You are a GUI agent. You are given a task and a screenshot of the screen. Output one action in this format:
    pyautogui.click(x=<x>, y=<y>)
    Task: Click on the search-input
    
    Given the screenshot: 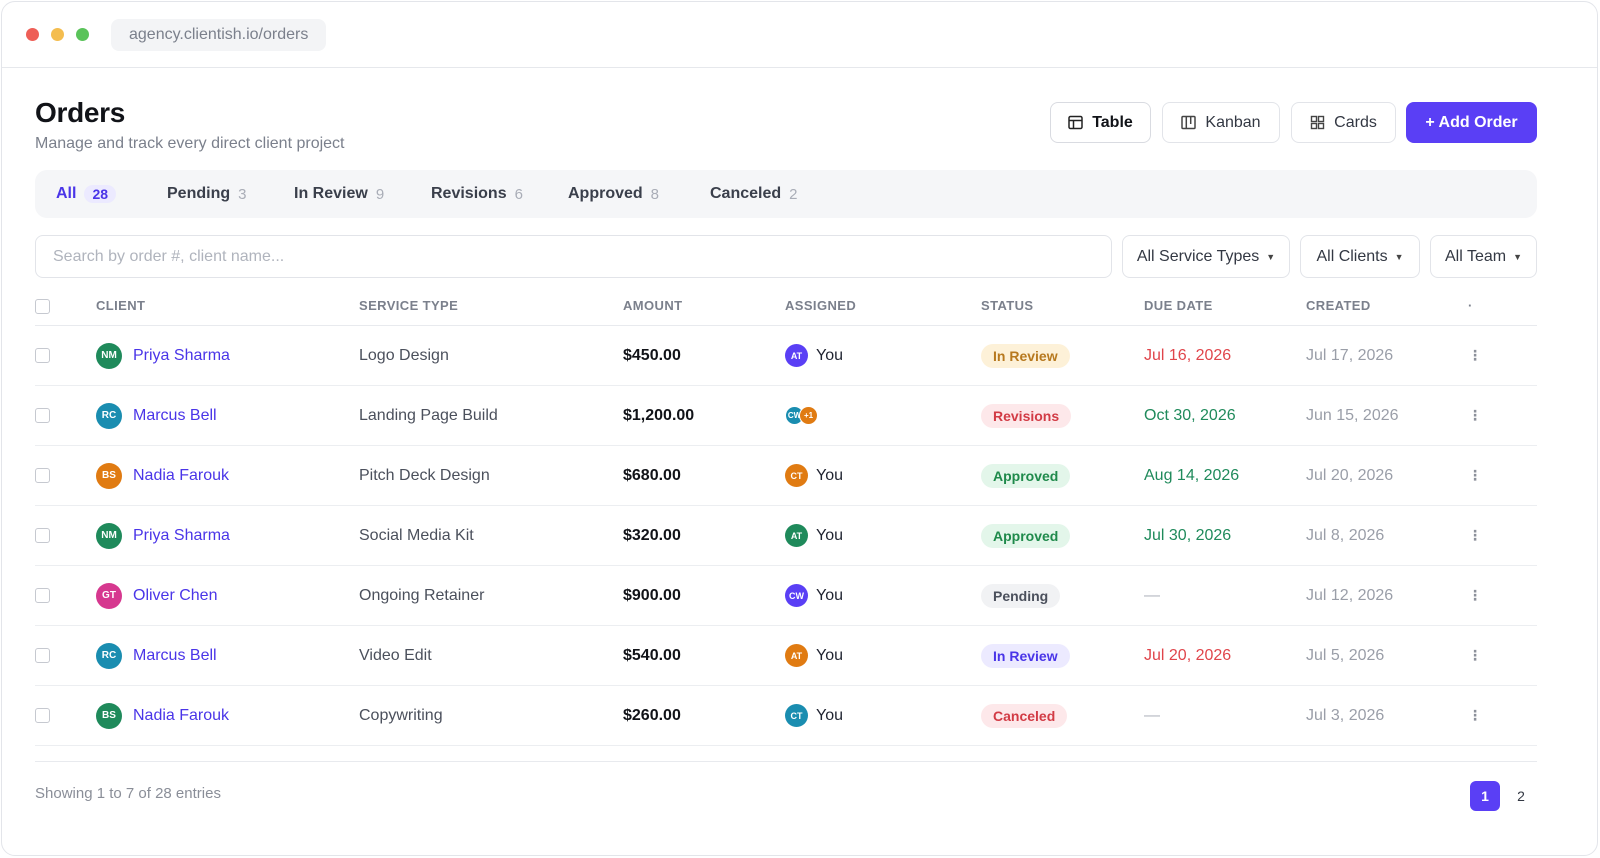 What is the action you would take?
    pyautogui.click(x=573, y=256)
    